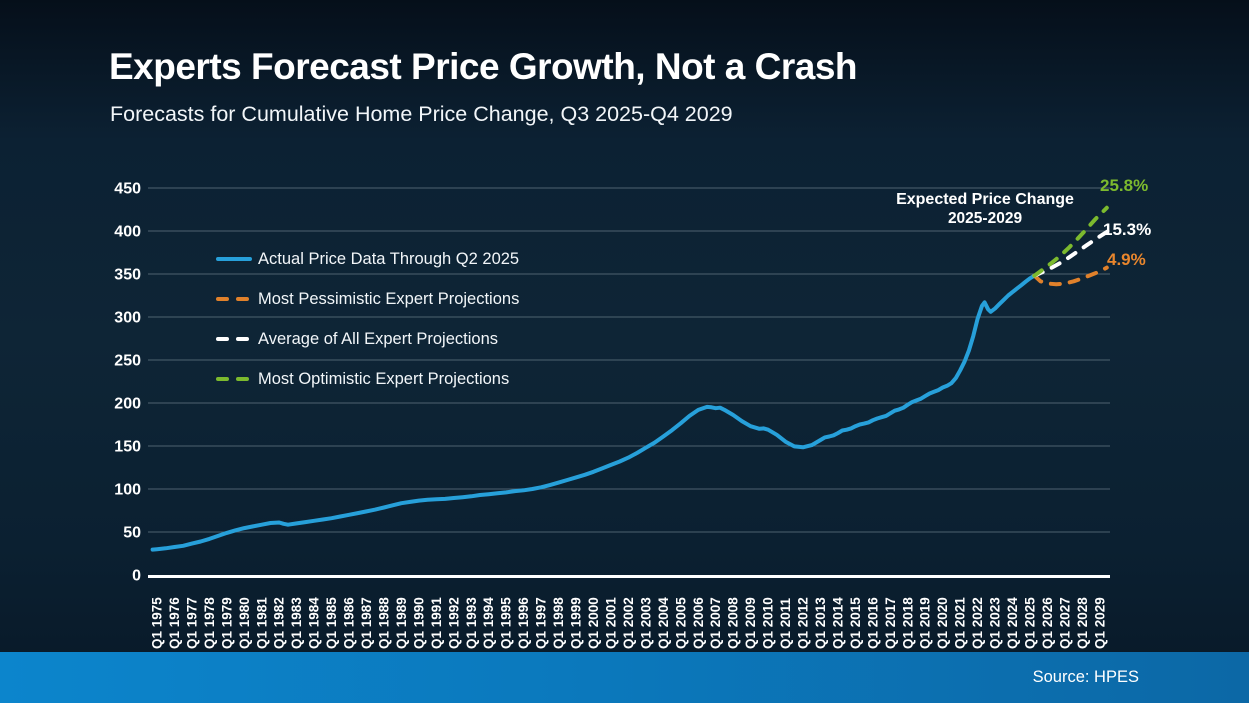 The height and width of the screenshot is (703, 1249). Describe the element at coordinates (349, 623) in the screenshot. I see `x-tick-label: Q1 1986` at that location.